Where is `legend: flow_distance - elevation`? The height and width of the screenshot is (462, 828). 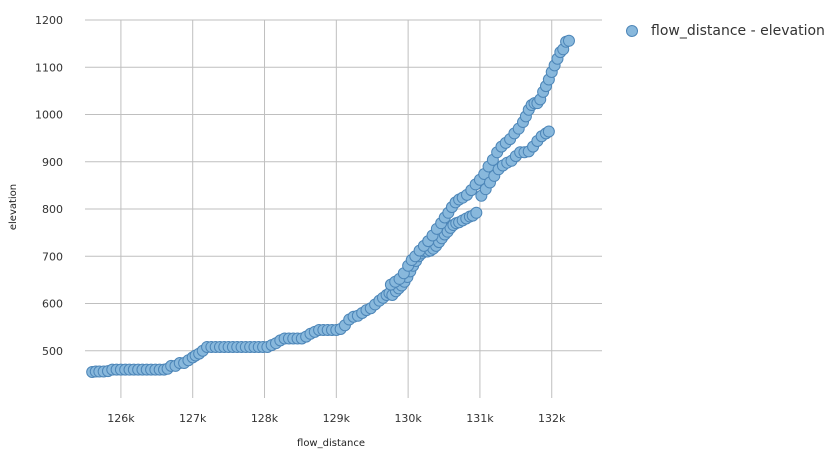 legend: flow_distance - elevation is located at coordinates (725, 31).